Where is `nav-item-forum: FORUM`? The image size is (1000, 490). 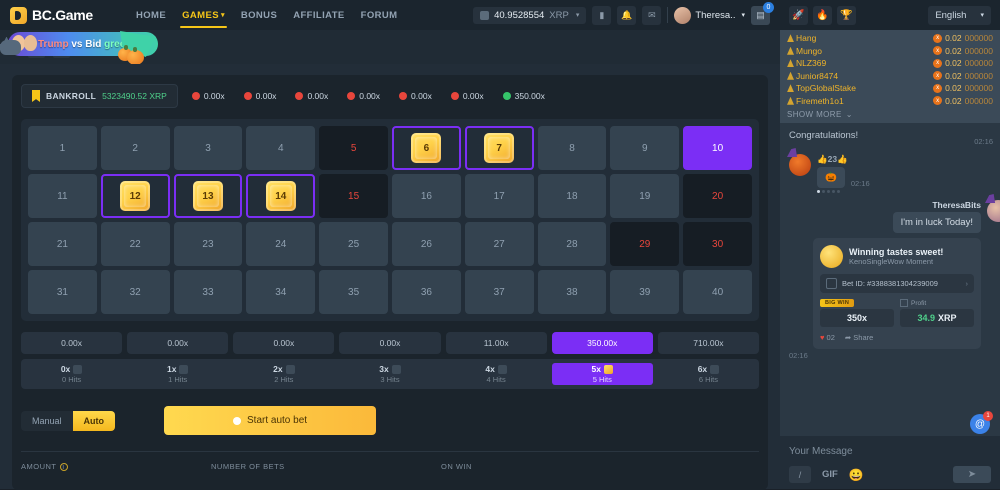
nav-item-forum: FORUM is located at coordinates (379, 15).